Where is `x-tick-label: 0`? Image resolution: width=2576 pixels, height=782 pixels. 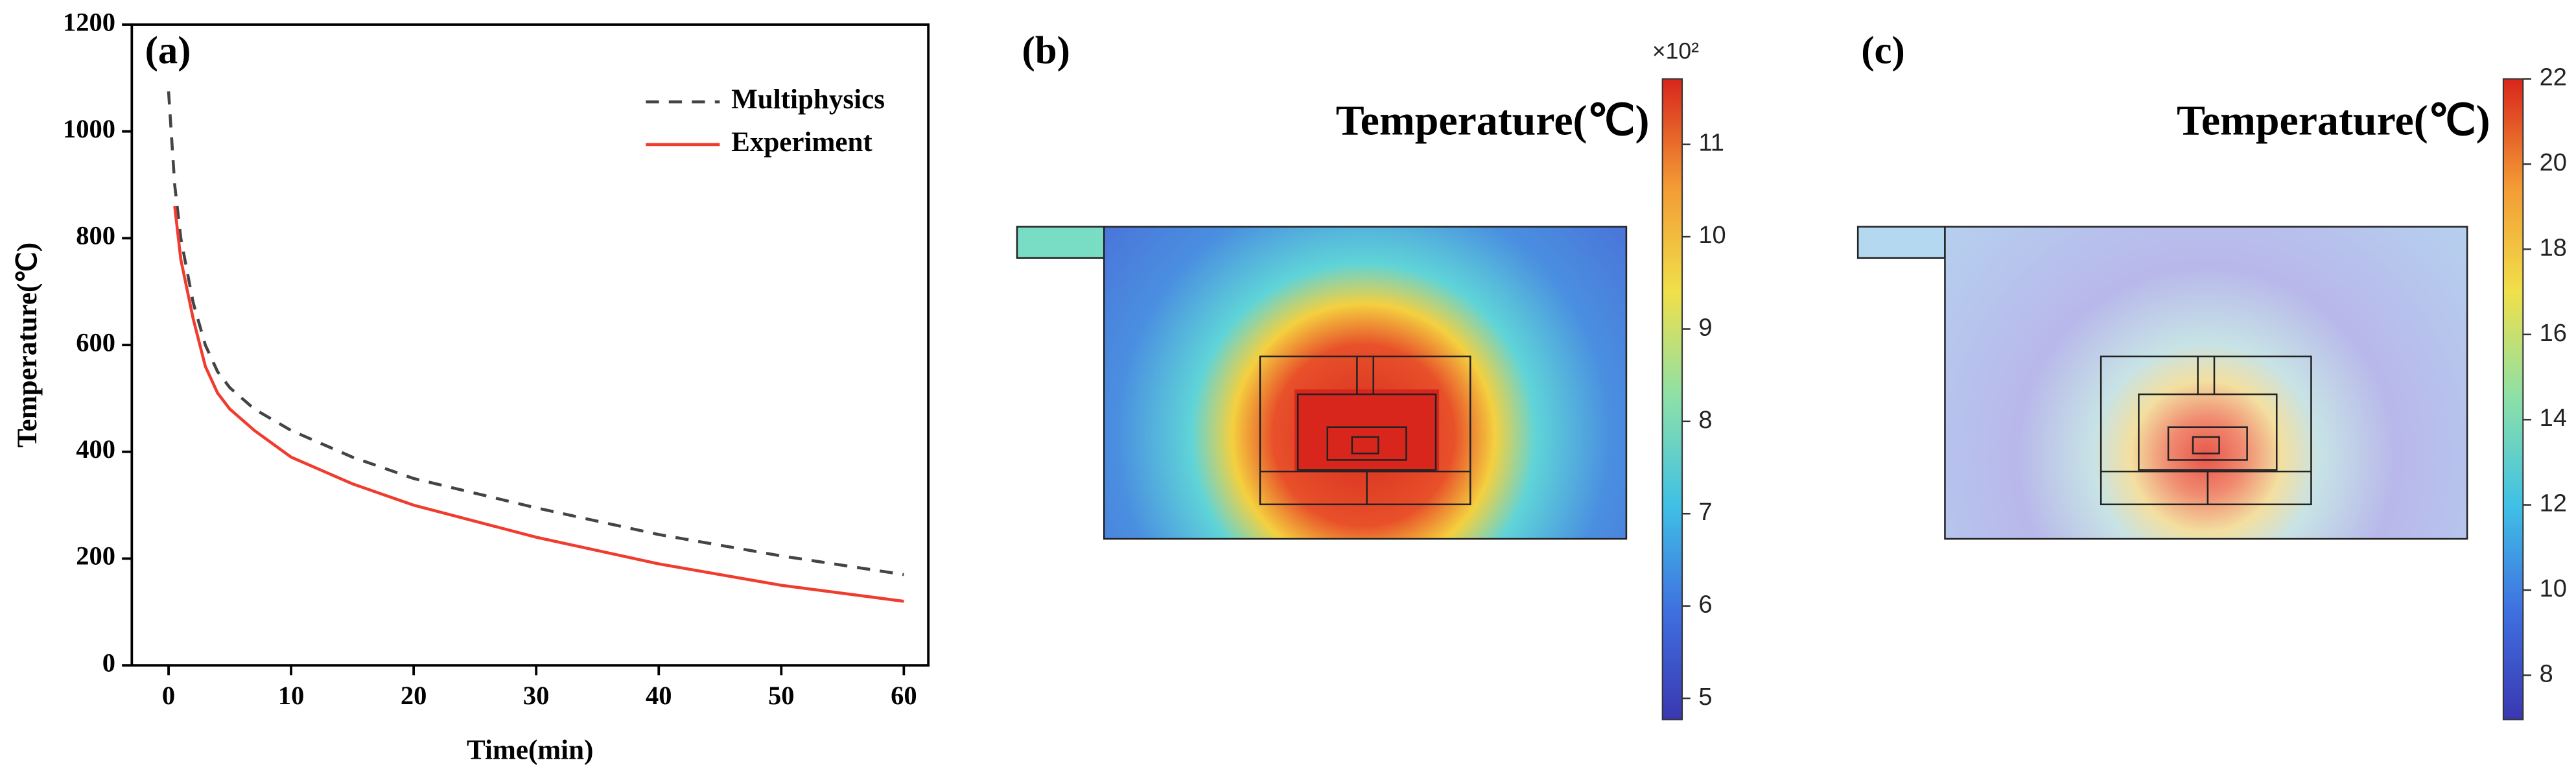
x-tick-label: 0 is located at coordinates (168, 696).